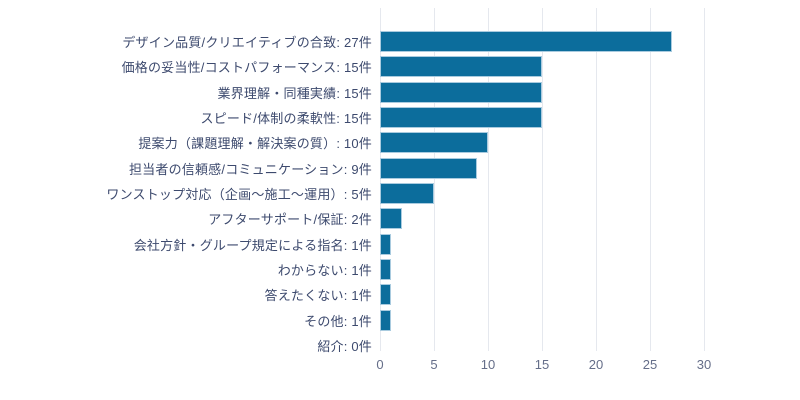  I want to click on x-tick-label: 5, so click(434, 364).